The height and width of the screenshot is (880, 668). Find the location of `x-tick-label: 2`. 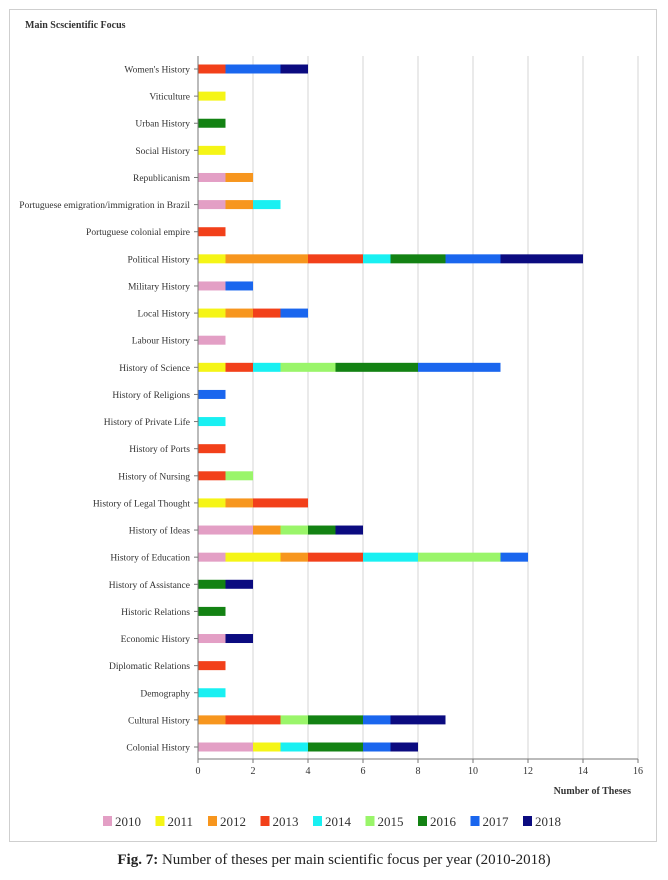

x-tick-label: 2 is located at coordinates (253, 771).